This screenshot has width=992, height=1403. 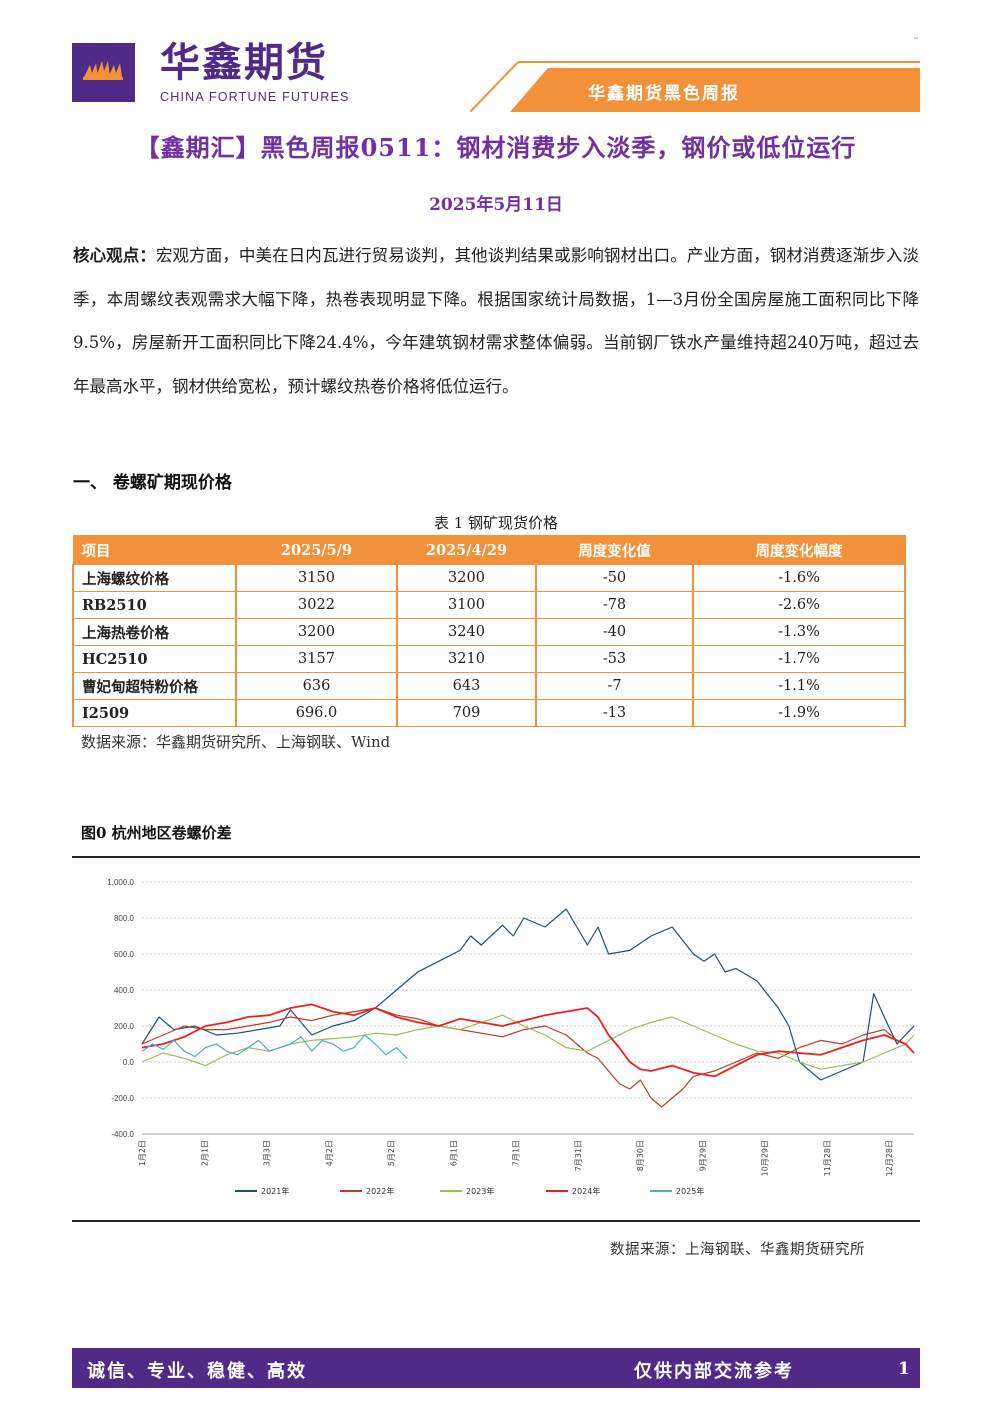 I want to click on page-number: 1, so click(x=904, y=1369).